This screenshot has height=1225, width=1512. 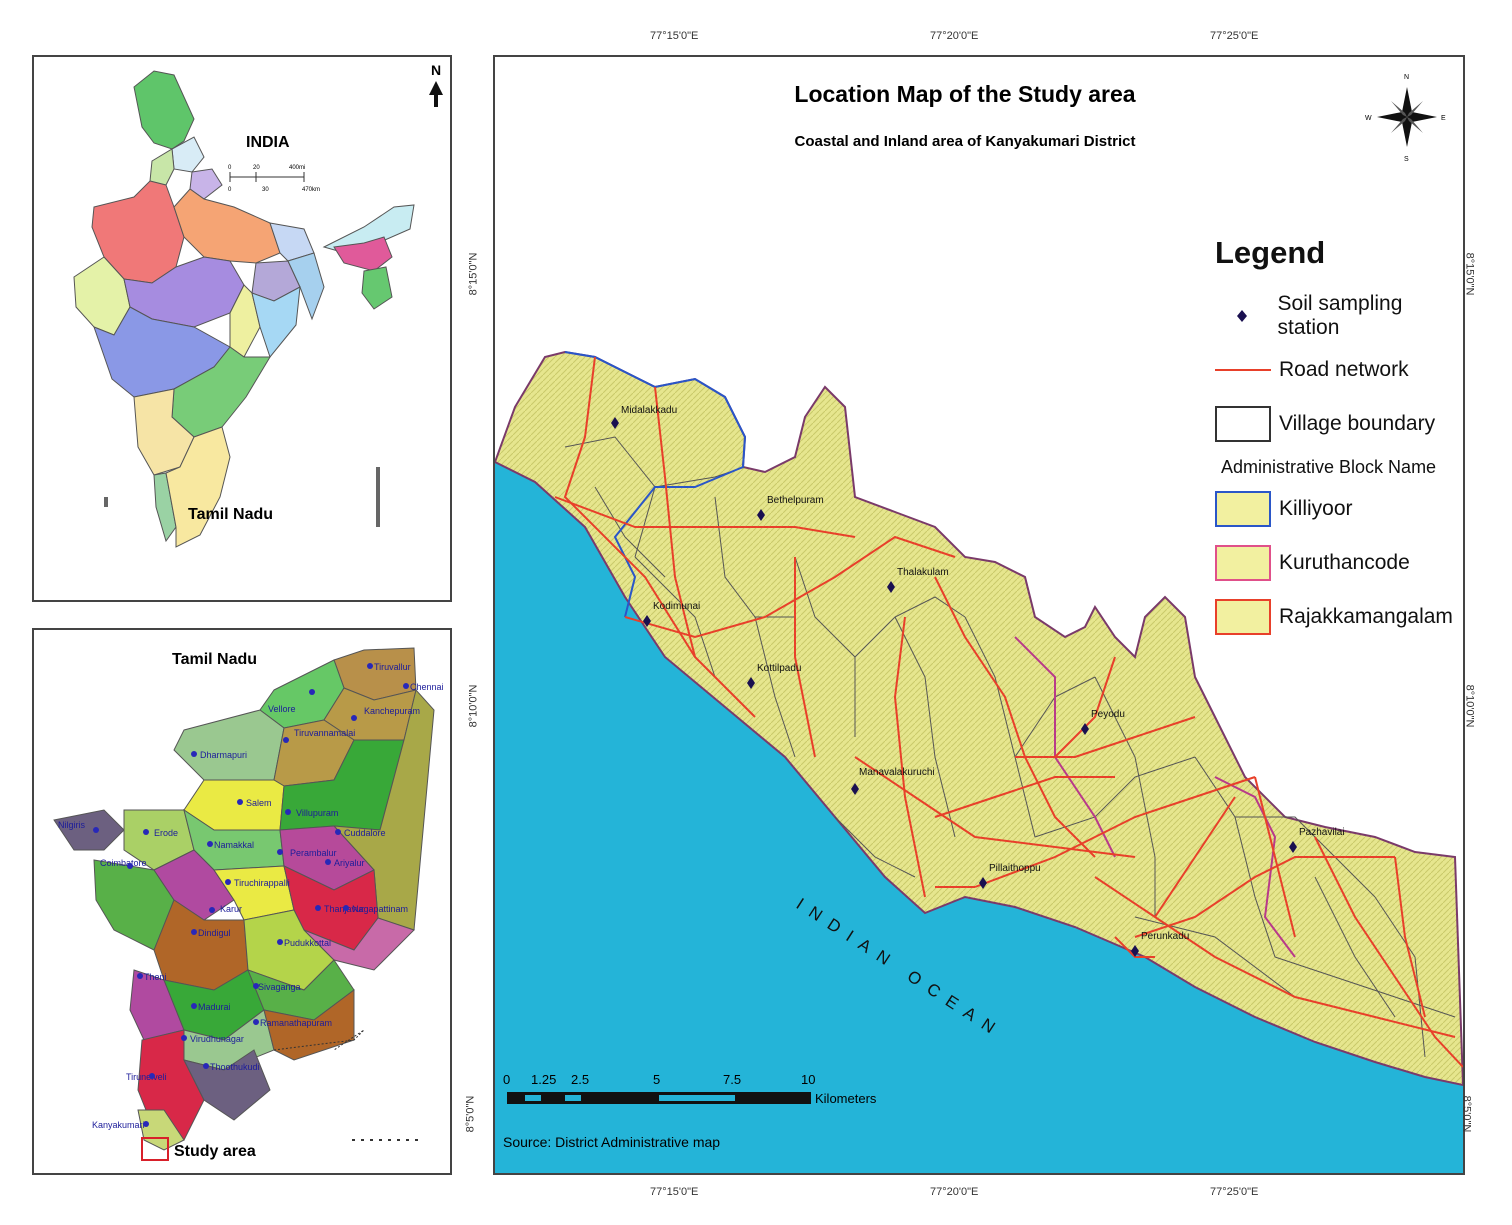 I want to click on svg-text: Coimbatore, so click(x=123, y=863).